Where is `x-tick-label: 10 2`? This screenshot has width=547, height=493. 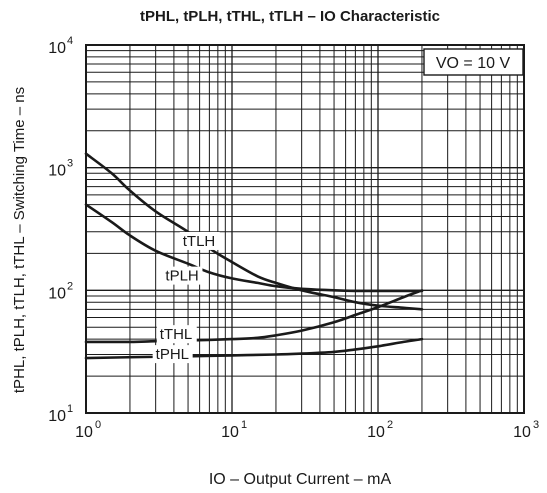
x-tick-label: 10 2 is located at coordinates (380, 430).